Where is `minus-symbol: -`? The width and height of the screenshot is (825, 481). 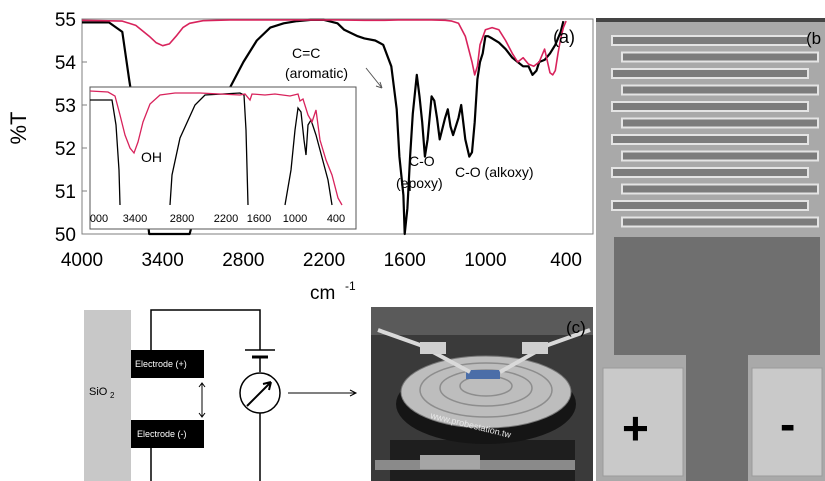 minus-symbol: - is located at coordinates (787, 424).